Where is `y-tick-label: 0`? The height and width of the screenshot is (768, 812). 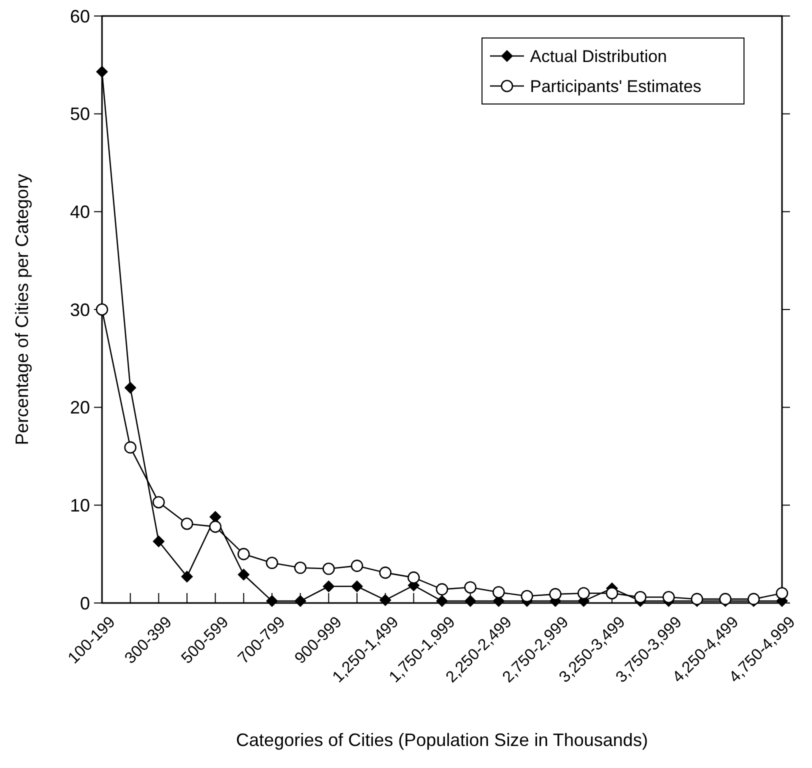 y-tick-label: 0 is located at coordinates (85, 603).